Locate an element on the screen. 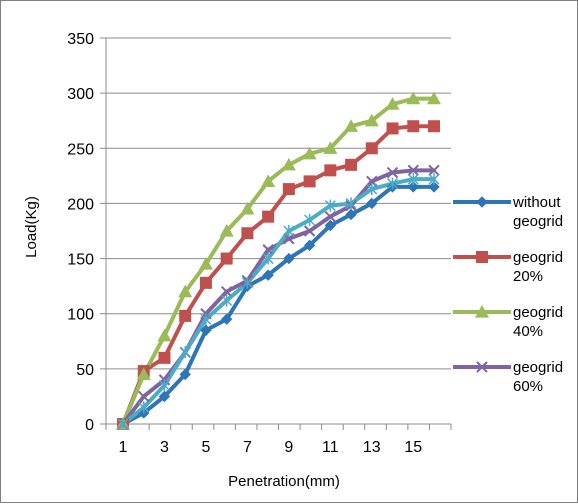 This screenshot has height=504, width=578. x-tick-label: 7 is located at coordinates (247, 447).